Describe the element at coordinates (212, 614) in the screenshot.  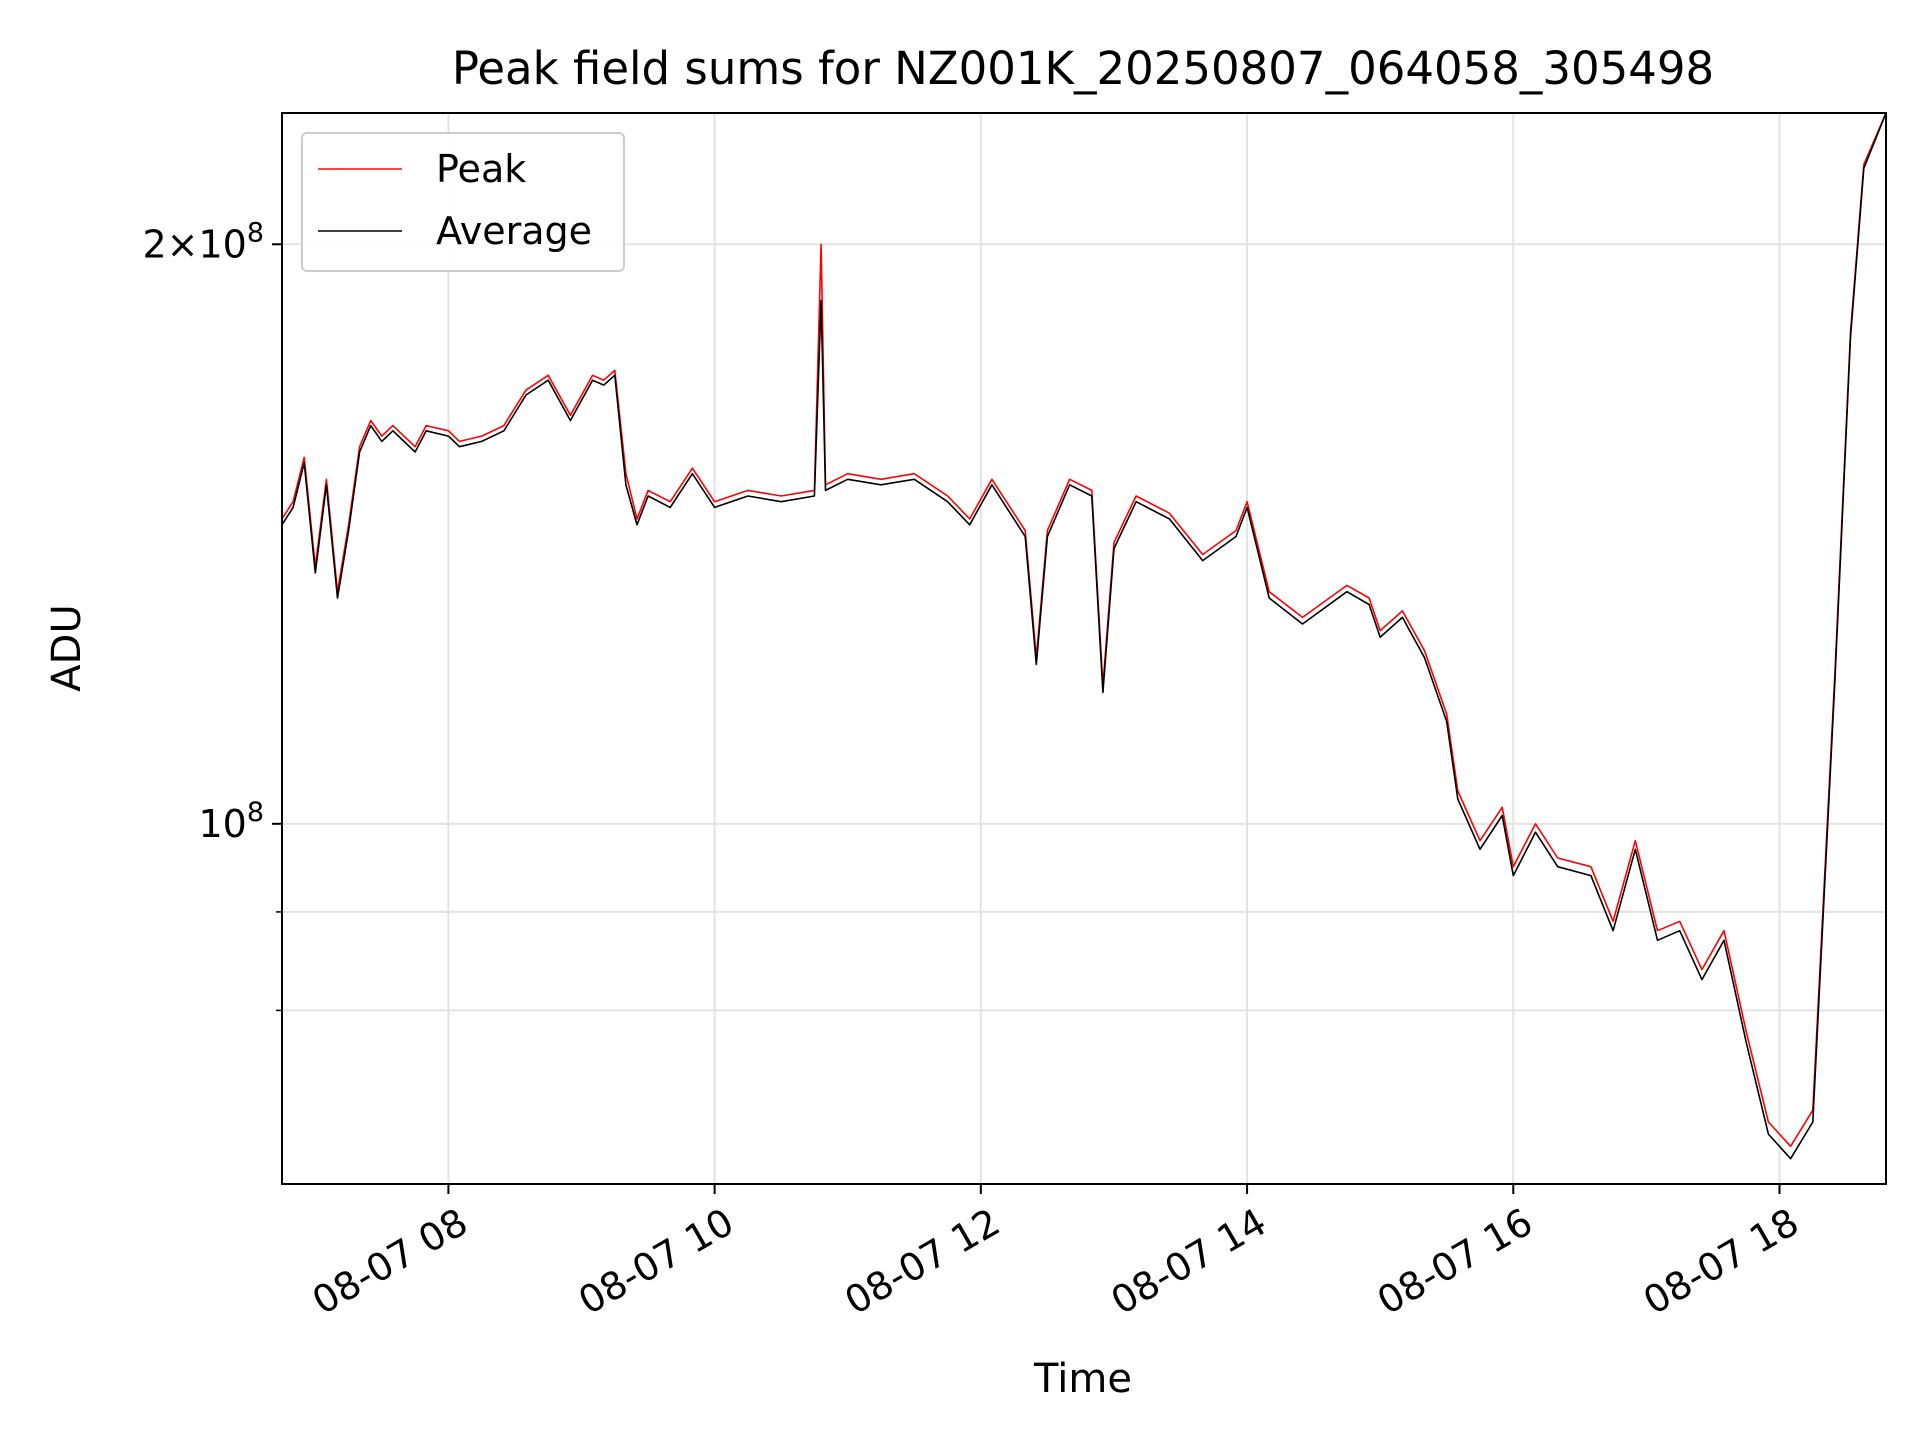
I see `y-axis: 108 2×108` at that location.